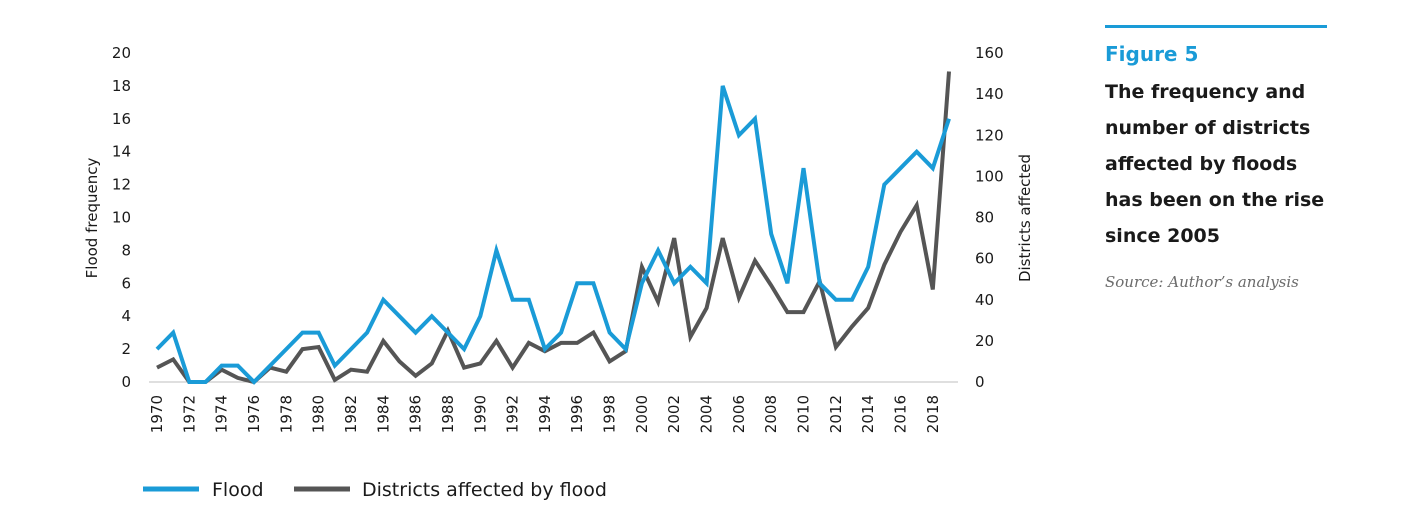 The image size is (1404, 526). I want to click on x-tick-label: 1984, so click(383, 414).